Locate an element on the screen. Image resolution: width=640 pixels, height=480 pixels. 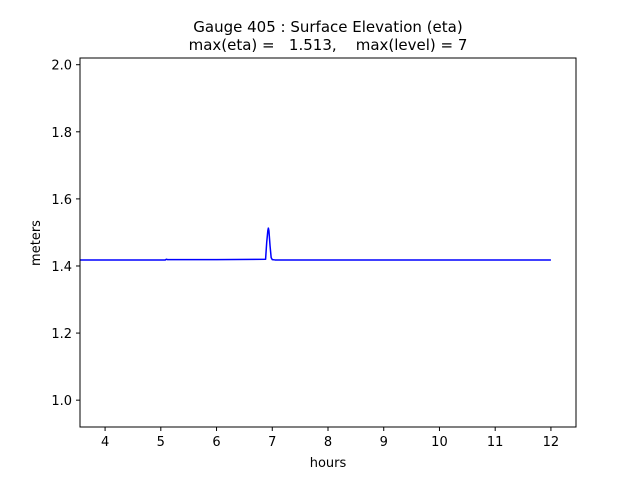
x-tick-label: 9 is located at coordinates (384, 442).